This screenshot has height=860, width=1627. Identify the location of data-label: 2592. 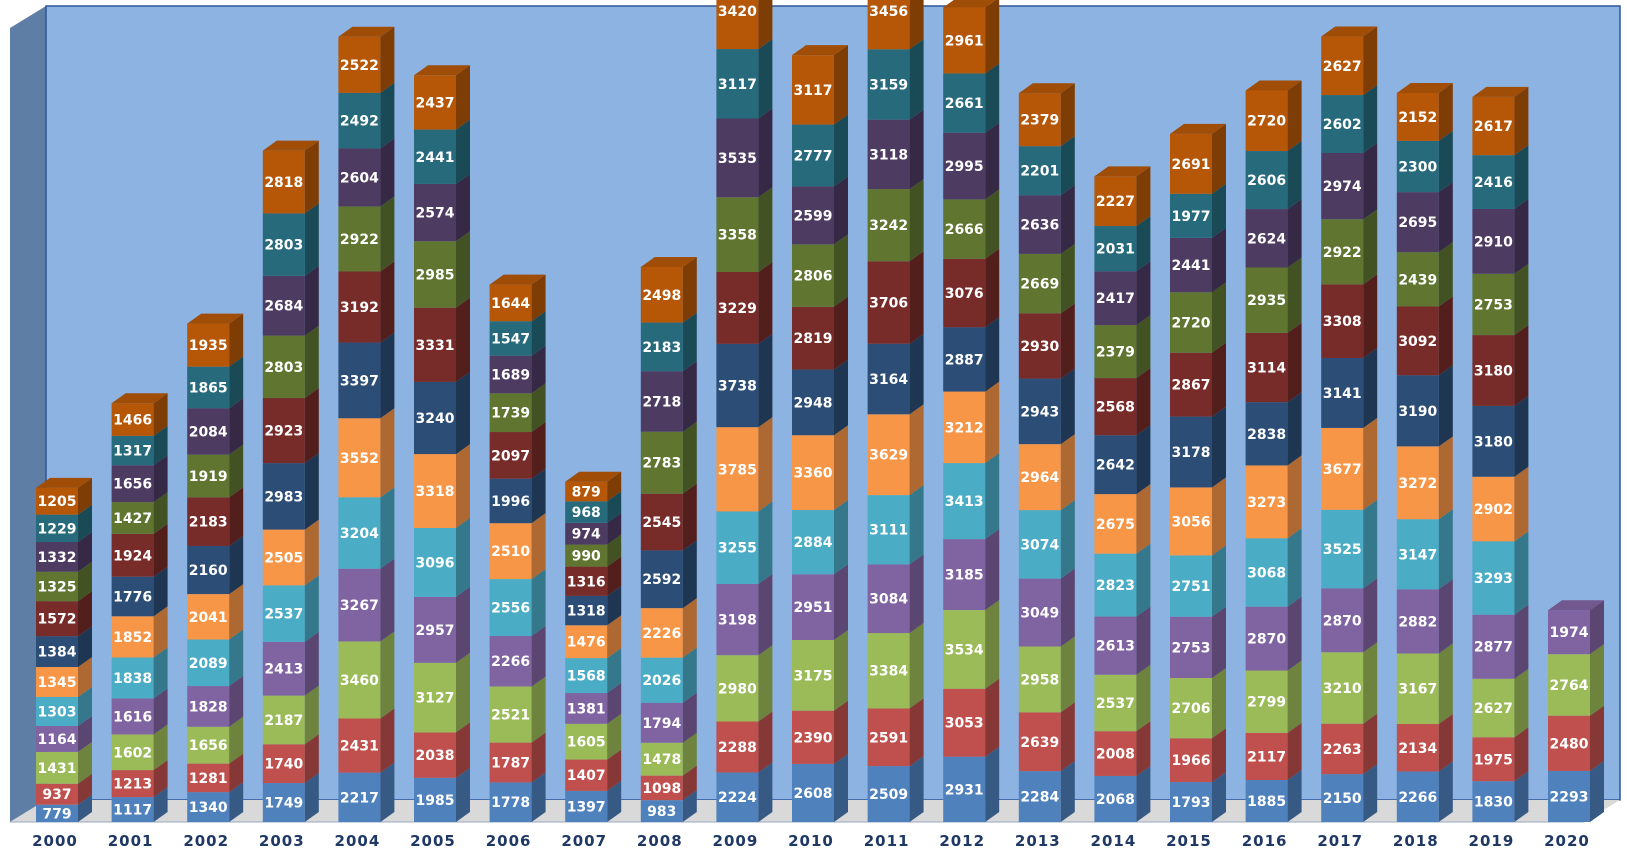
(661, 580).